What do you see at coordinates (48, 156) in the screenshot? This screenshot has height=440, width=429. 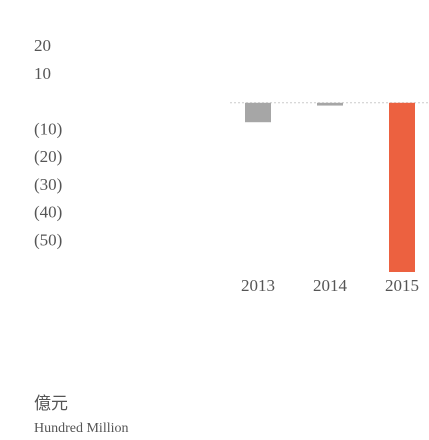 I see `y-tick-label: (20)` at bounding box center [48, 156].